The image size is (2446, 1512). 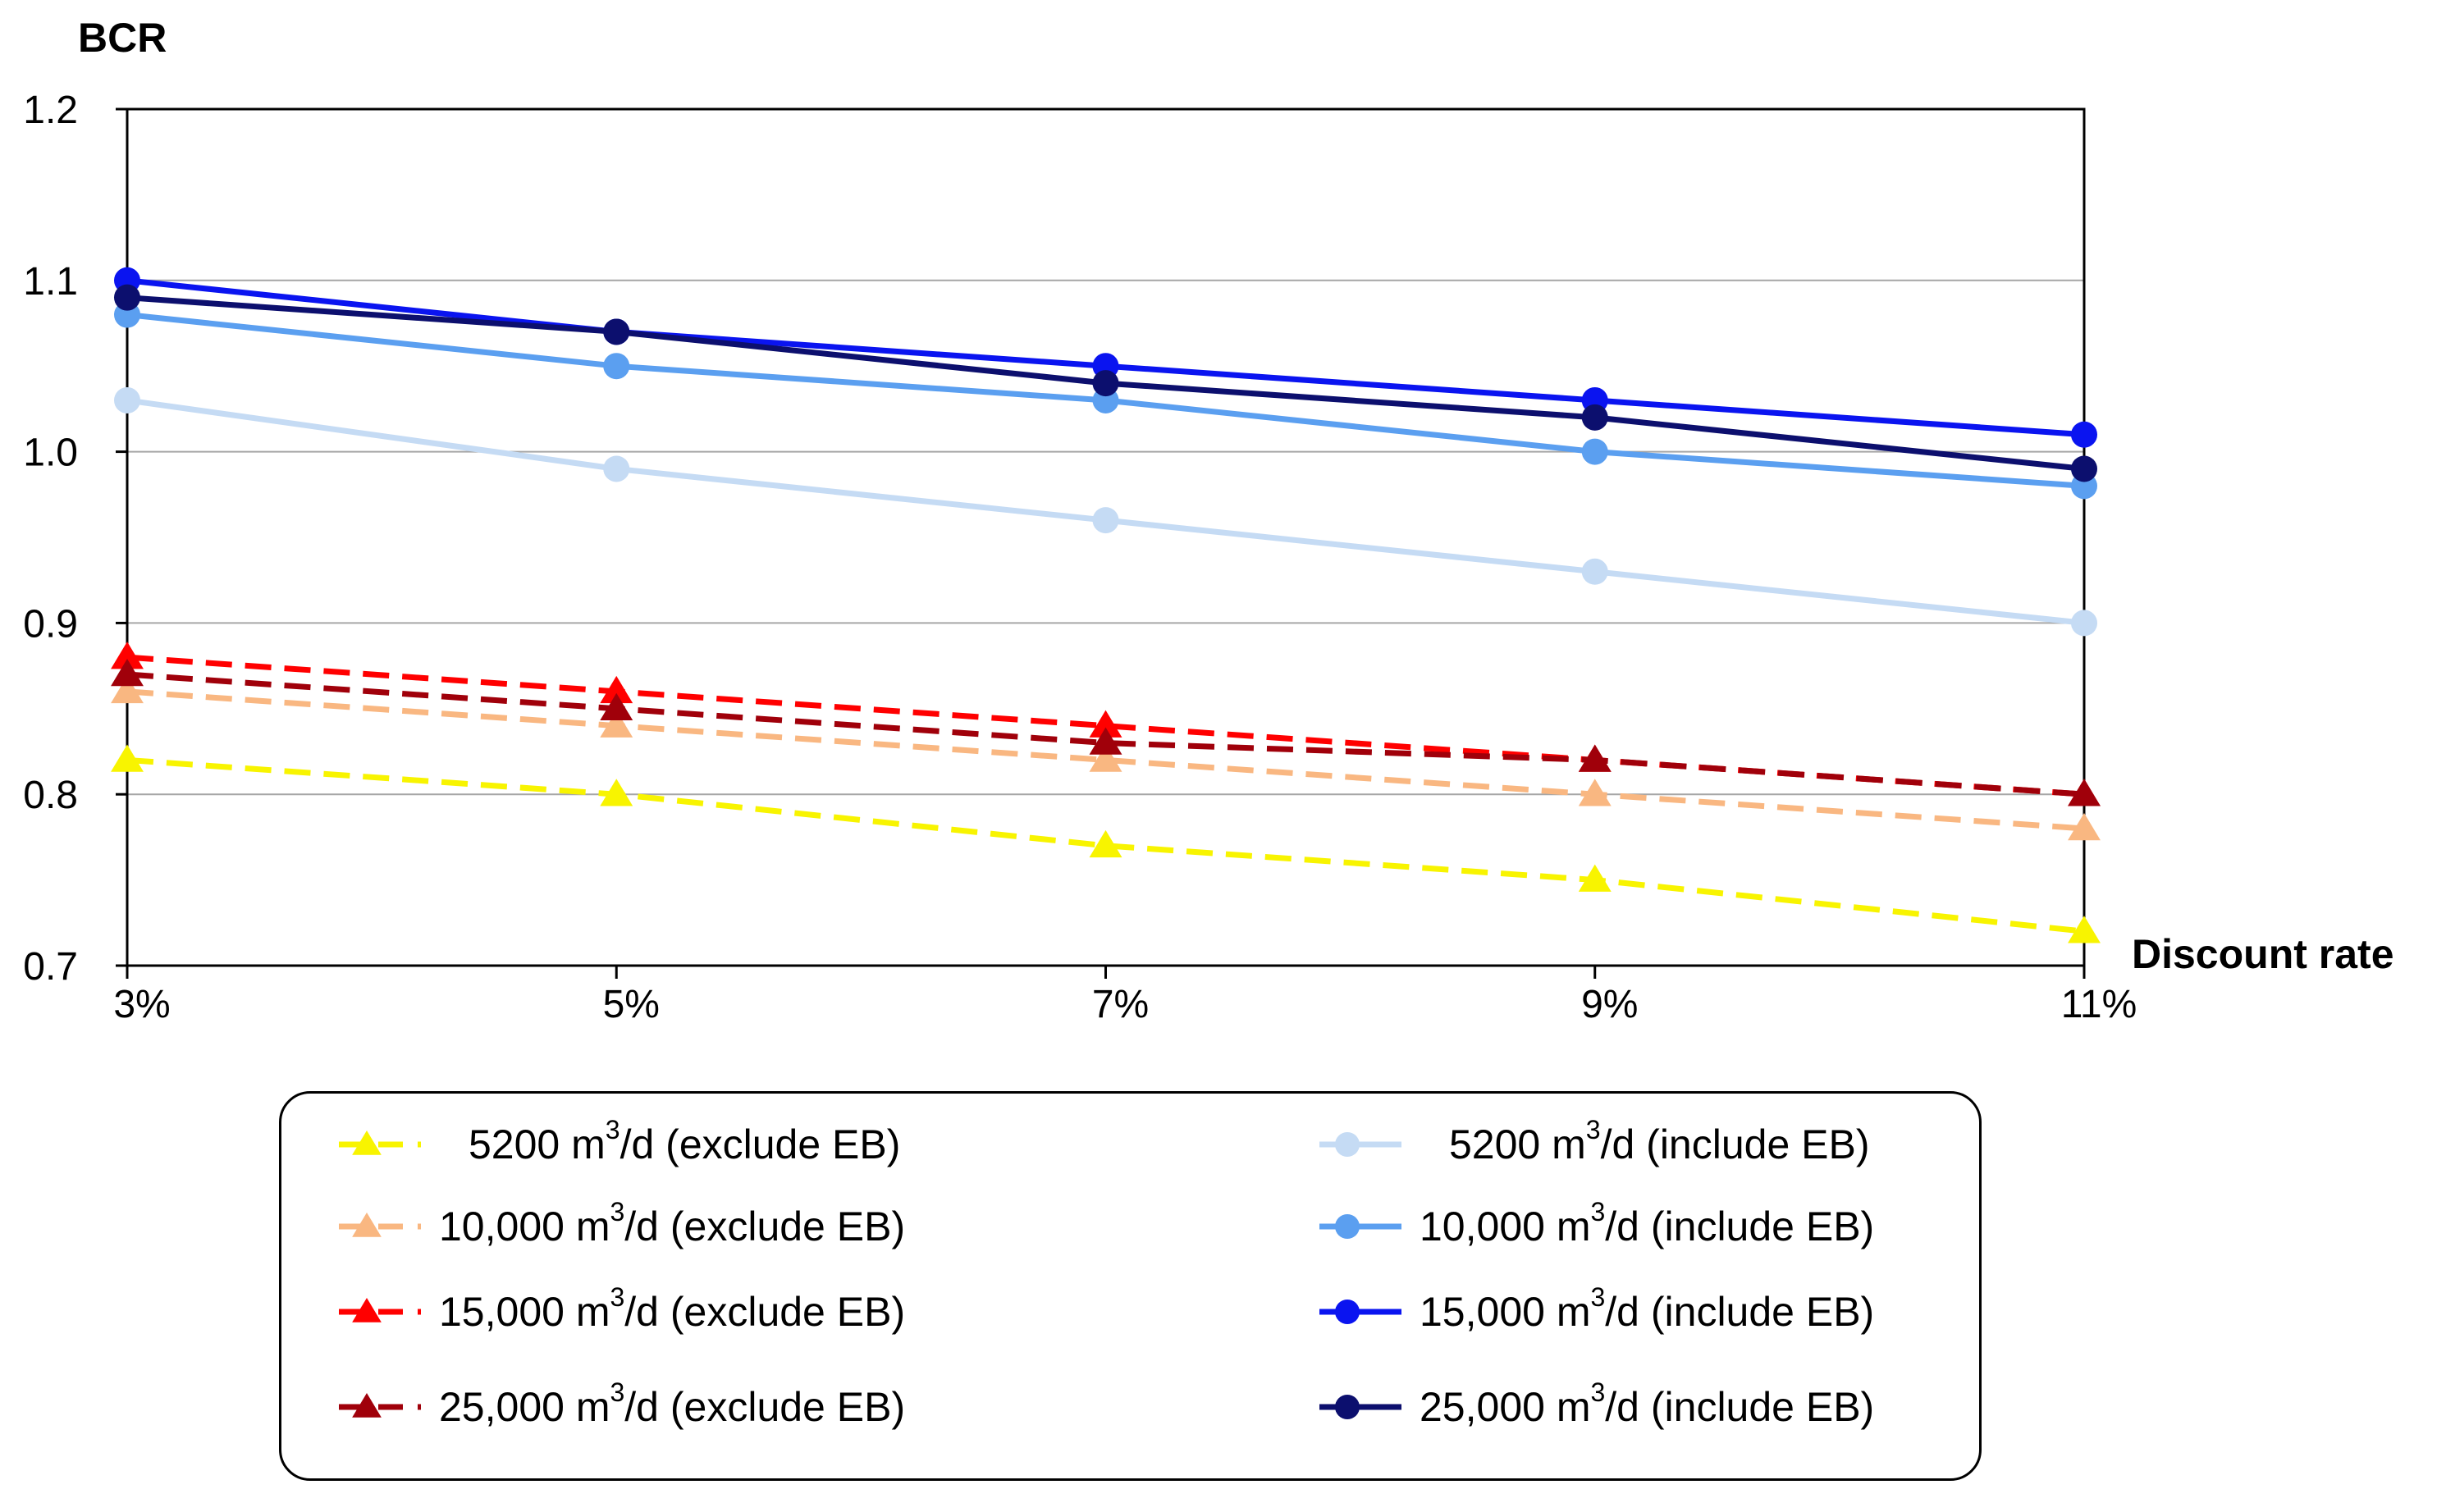 I want to click on y-axis-label: BCR, so click(x=122, y=38).